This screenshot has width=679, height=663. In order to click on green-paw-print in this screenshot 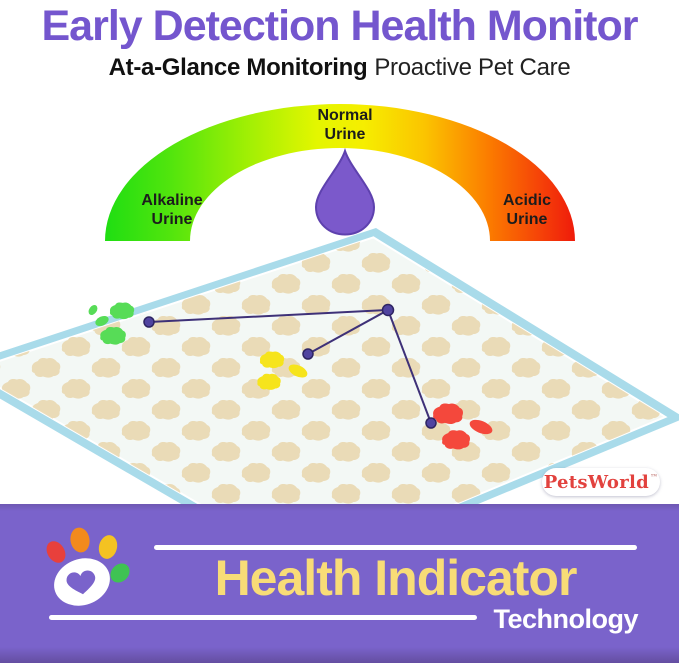, I will do `click(111, 323)`.